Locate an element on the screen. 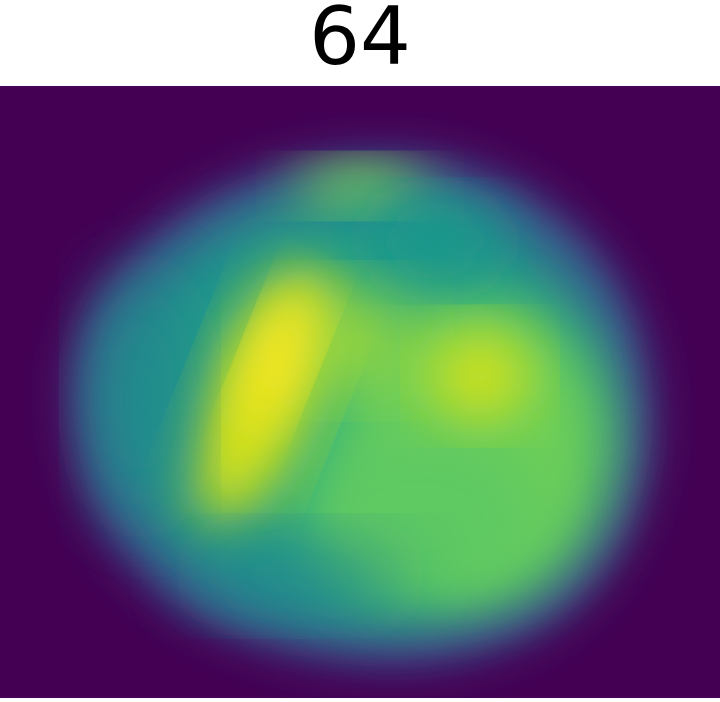 This screenshot has width=720, height=702. figure-title: 64 is located at coordinates (360, 41).